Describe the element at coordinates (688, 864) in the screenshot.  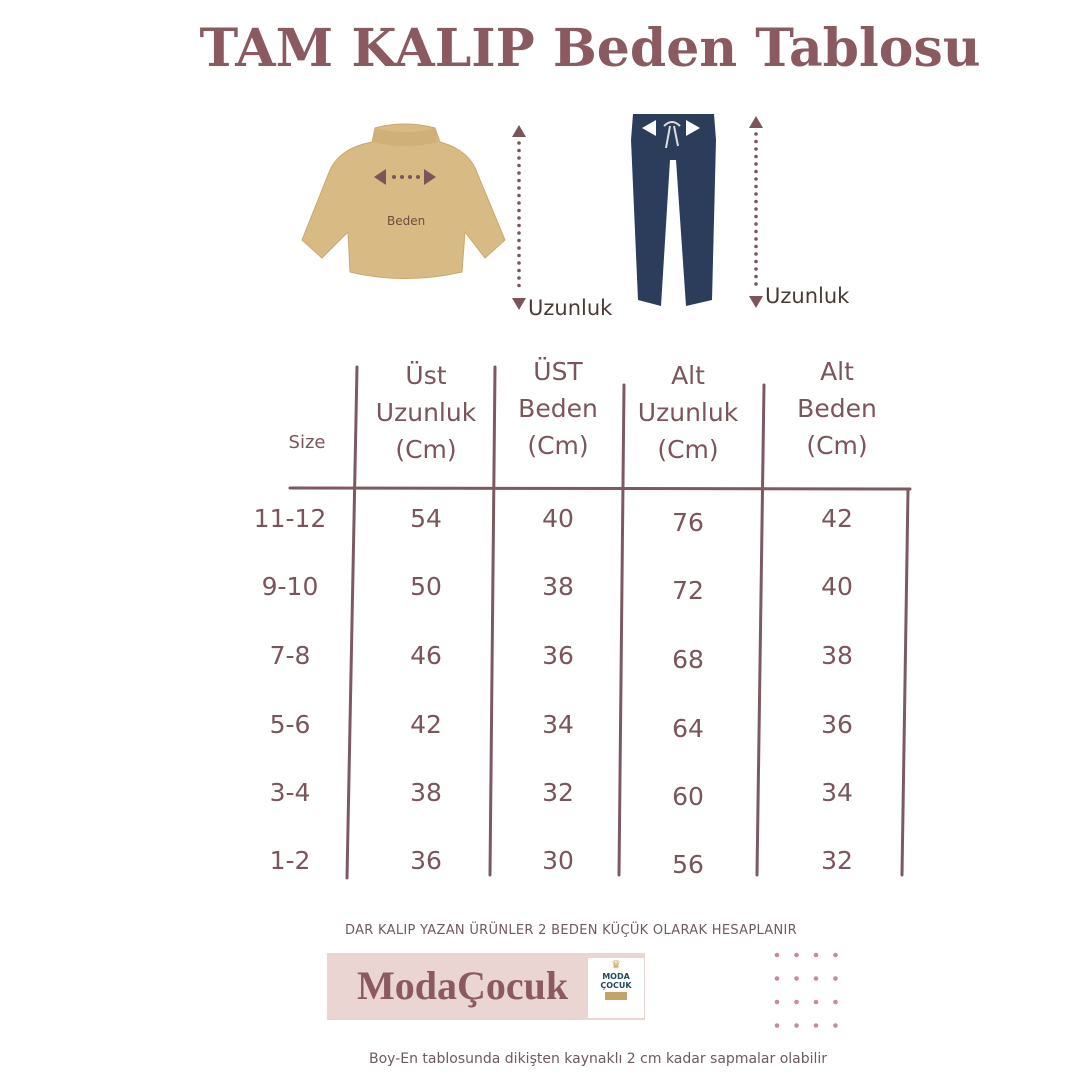
I see `value-cell: 56` at that location.